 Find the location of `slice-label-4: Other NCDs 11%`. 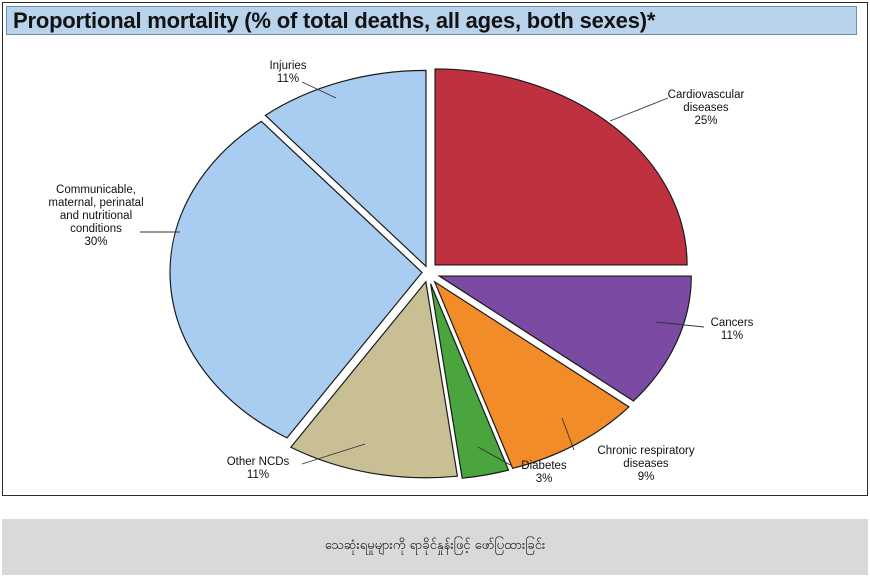

slice-label-4: Other NCDs 11% is located at coordinates (258, 468).